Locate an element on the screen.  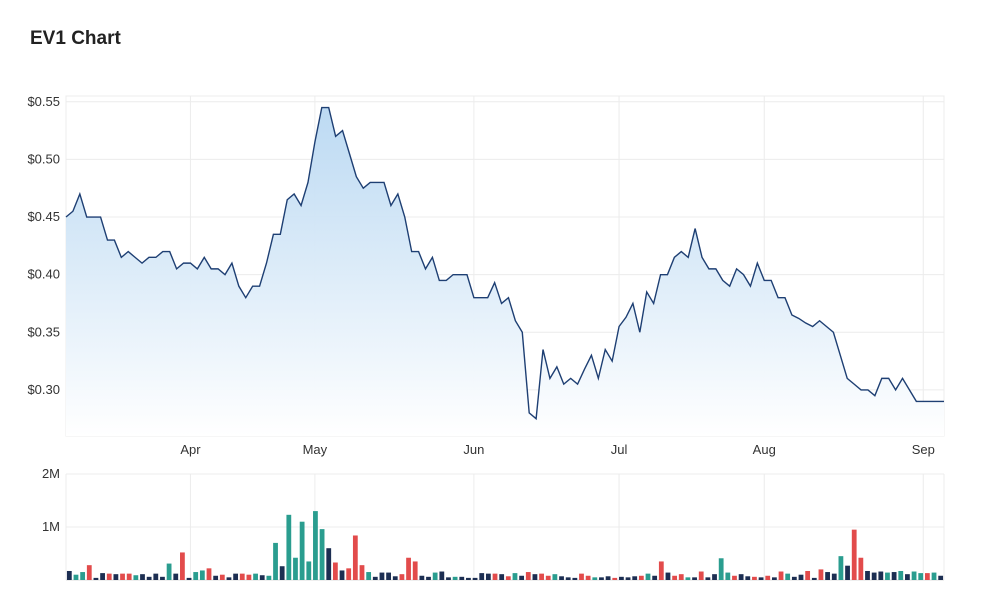
price-y-tick-label: $0.40 is located at coordinates (43, 274).